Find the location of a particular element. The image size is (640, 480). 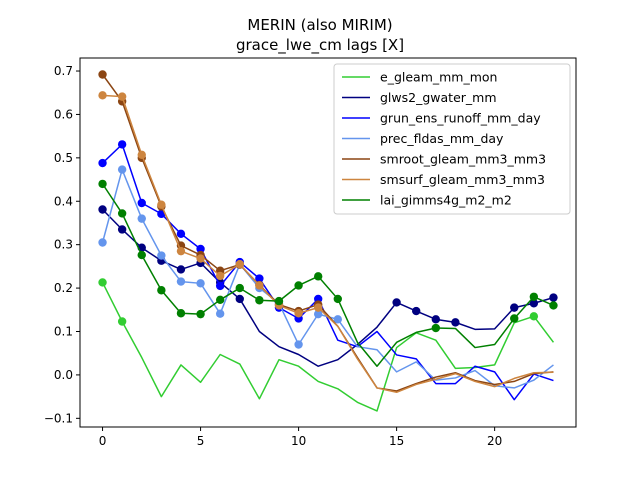

legend-label: smsurf_gleam_mm3_mm3 is located at coordinates (462, 179).